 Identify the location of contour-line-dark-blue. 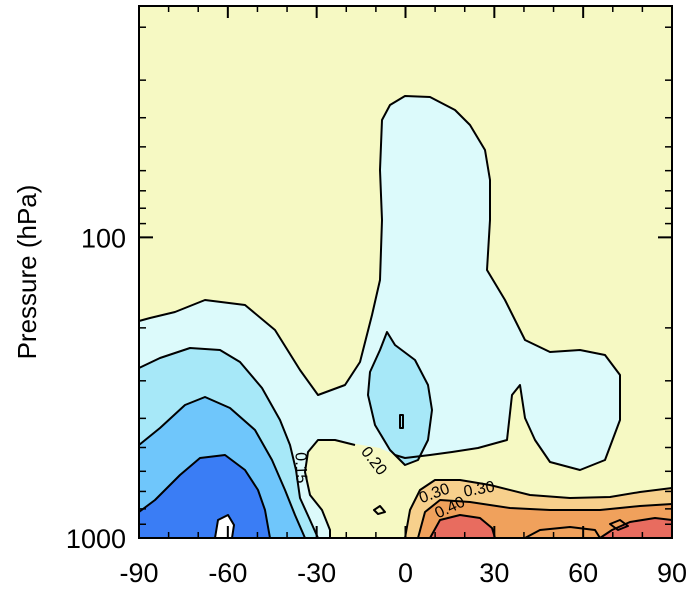
(204, 496).